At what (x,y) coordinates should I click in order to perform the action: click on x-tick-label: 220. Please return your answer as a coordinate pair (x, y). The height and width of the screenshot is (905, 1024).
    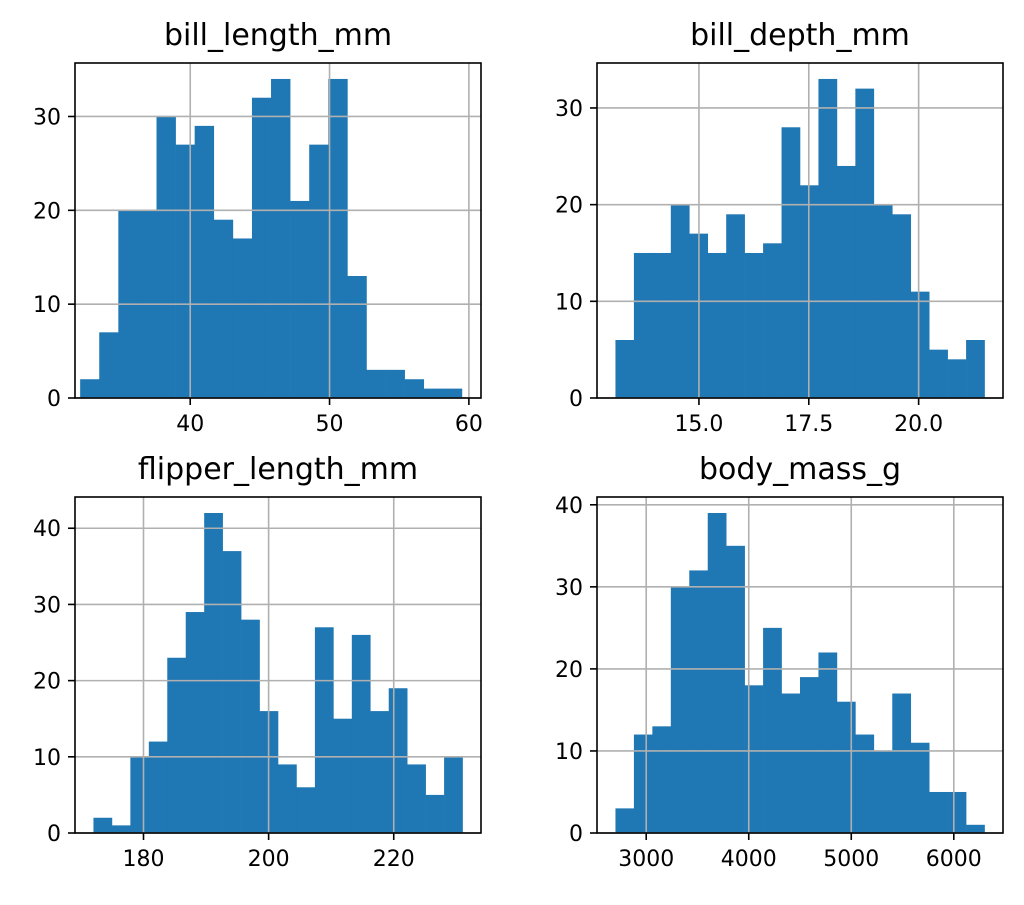
    Looking at the image, I should click on (394, 859).